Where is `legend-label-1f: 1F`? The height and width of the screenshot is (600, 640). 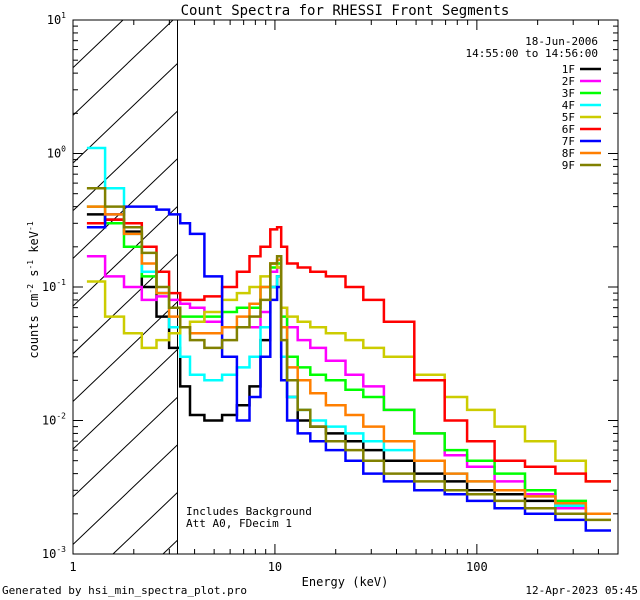 legend-label-1f: 1F is located at coordinates (568, 69).